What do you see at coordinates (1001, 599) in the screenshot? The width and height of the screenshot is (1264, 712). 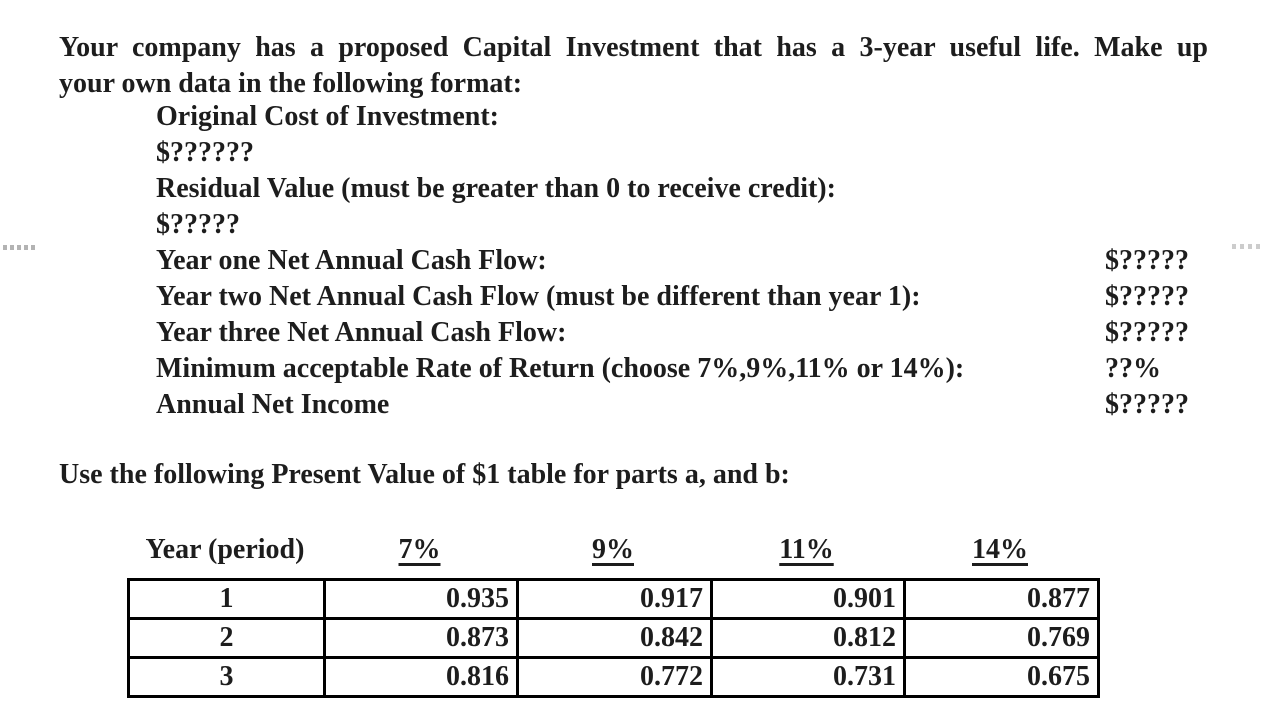 I see `pv-cell: 0.877` at bounding box center [1001, 599].